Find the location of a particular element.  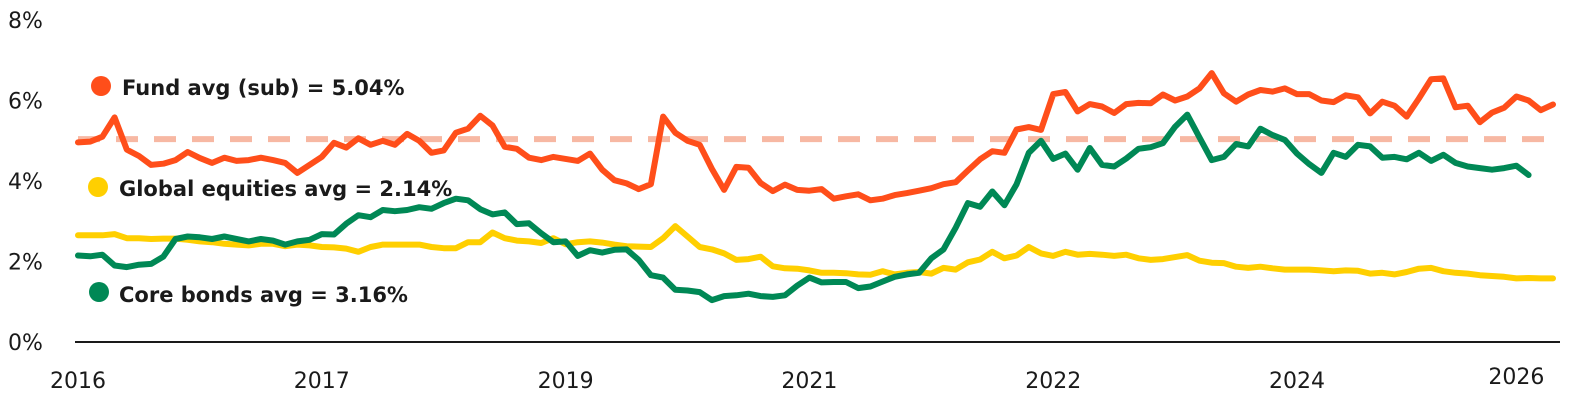

y-tick-label-6: 6% is located at coordinates (25, 102).